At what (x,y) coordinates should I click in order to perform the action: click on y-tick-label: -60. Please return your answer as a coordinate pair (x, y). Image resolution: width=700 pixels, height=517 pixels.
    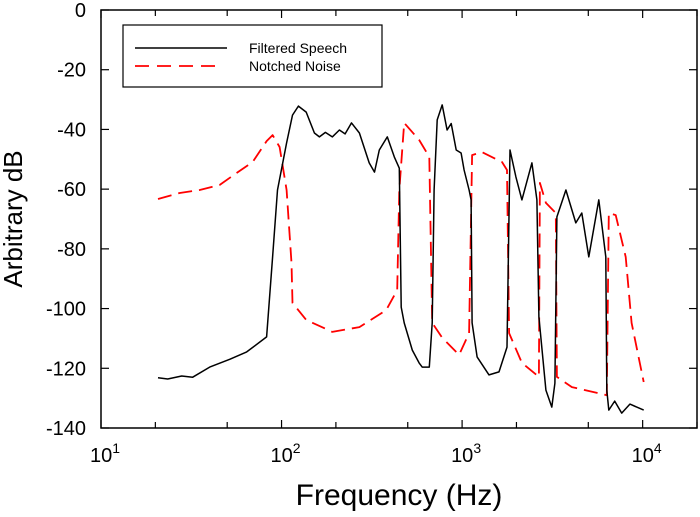
    Looking at the image, I should click on (71, 190).